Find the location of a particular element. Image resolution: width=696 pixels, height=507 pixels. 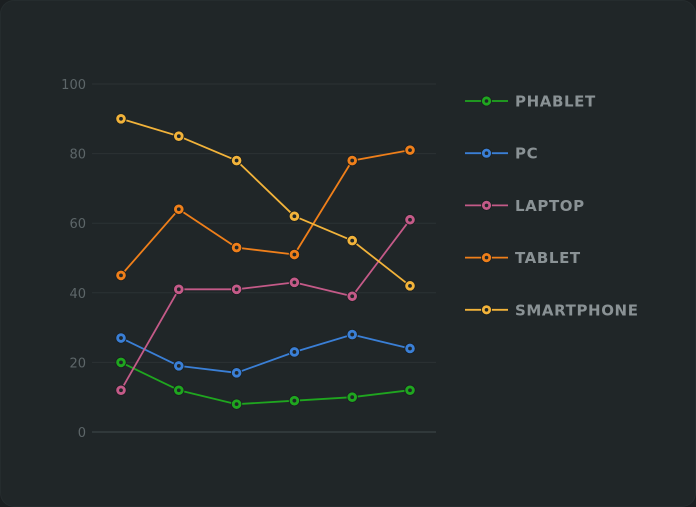

legend: PHABLET PC LAPTOP TABLET SMARTPHONE is located at coordinates (552, 206).